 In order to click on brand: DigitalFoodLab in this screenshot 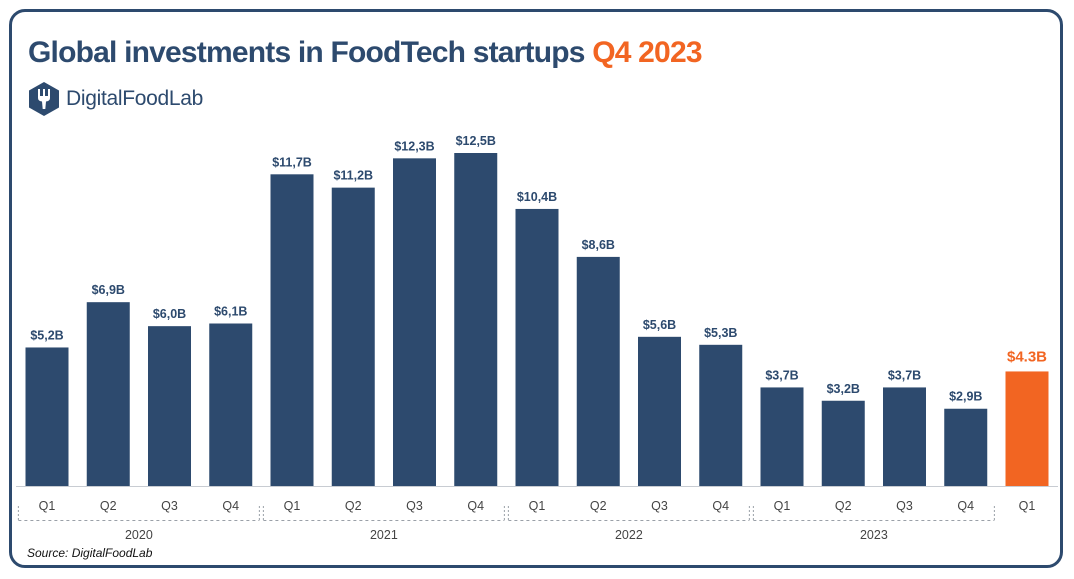, I will do `click(115, 99)`.